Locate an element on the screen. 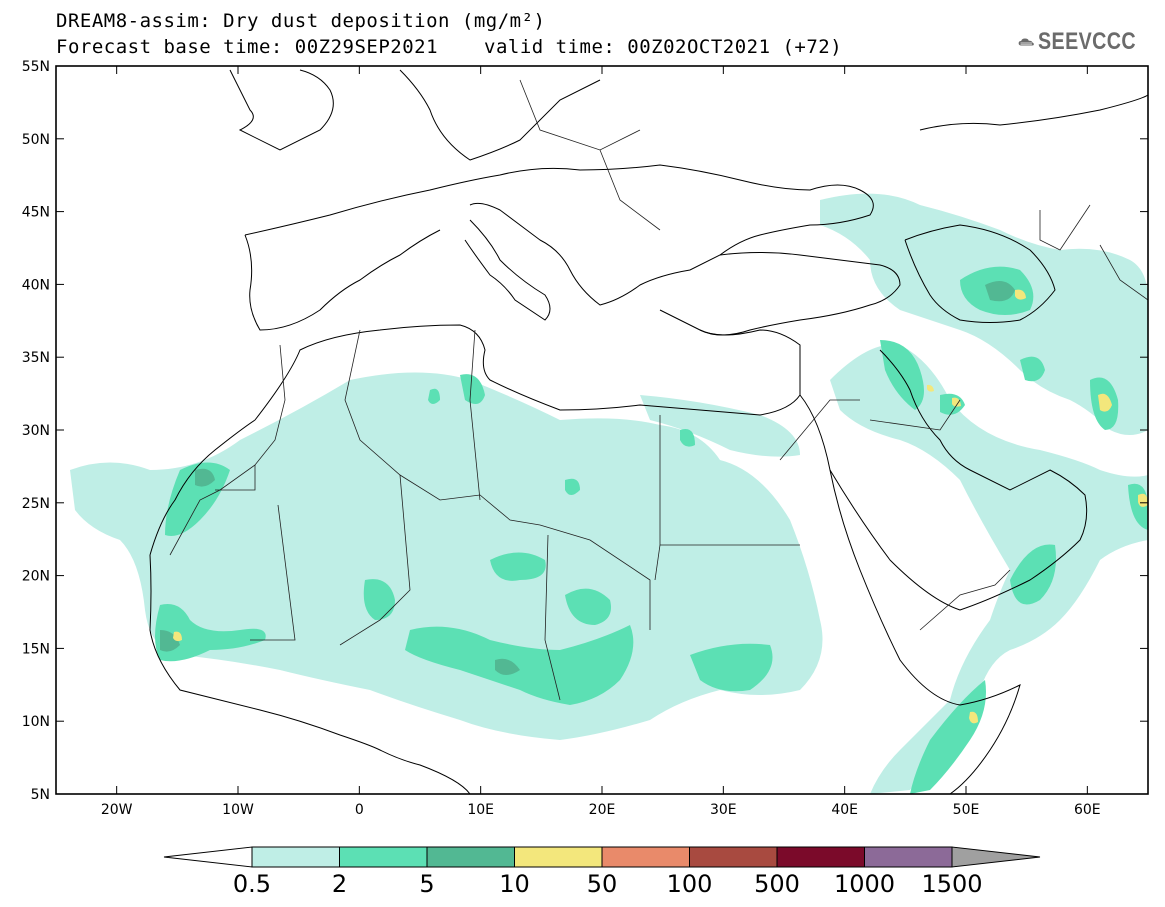 The image size is (1165, 907). colorbar-level-label: 10 is located at coordinates (514, 884).